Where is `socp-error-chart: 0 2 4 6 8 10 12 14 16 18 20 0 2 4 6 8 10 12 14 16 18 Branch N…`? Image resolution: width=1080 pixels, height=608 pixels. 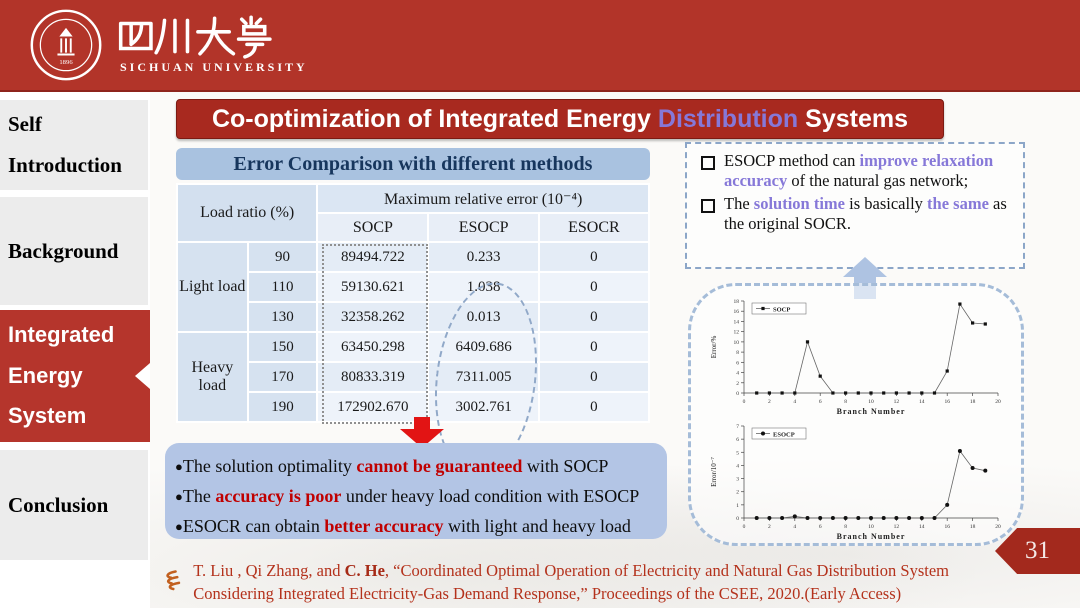 socp-error-chart: 0 2 4 6 8 10 12 14 16 18 20 0 2 4 6 8 10 12 14 16 18 Branch N… is located at coordinates (855, 357).